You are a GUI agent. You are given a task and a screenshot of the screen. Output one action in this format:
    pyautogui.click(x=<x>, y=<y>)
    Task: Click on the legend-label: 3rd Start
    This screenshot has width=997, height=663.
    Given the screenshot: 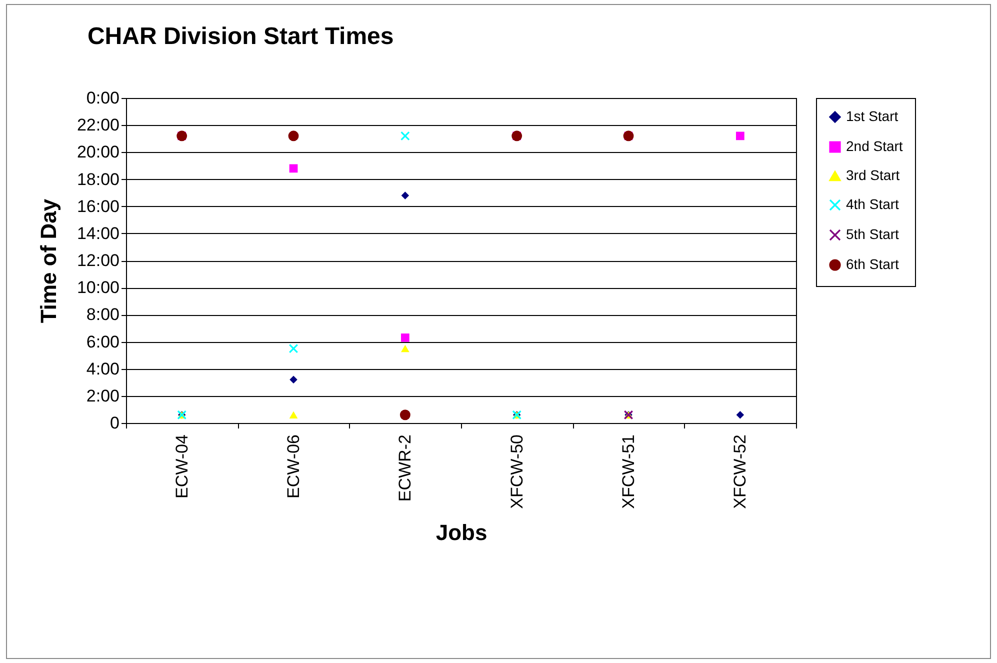 What is the action you would take?
    pyautogui.click(x=873, y=175)
    